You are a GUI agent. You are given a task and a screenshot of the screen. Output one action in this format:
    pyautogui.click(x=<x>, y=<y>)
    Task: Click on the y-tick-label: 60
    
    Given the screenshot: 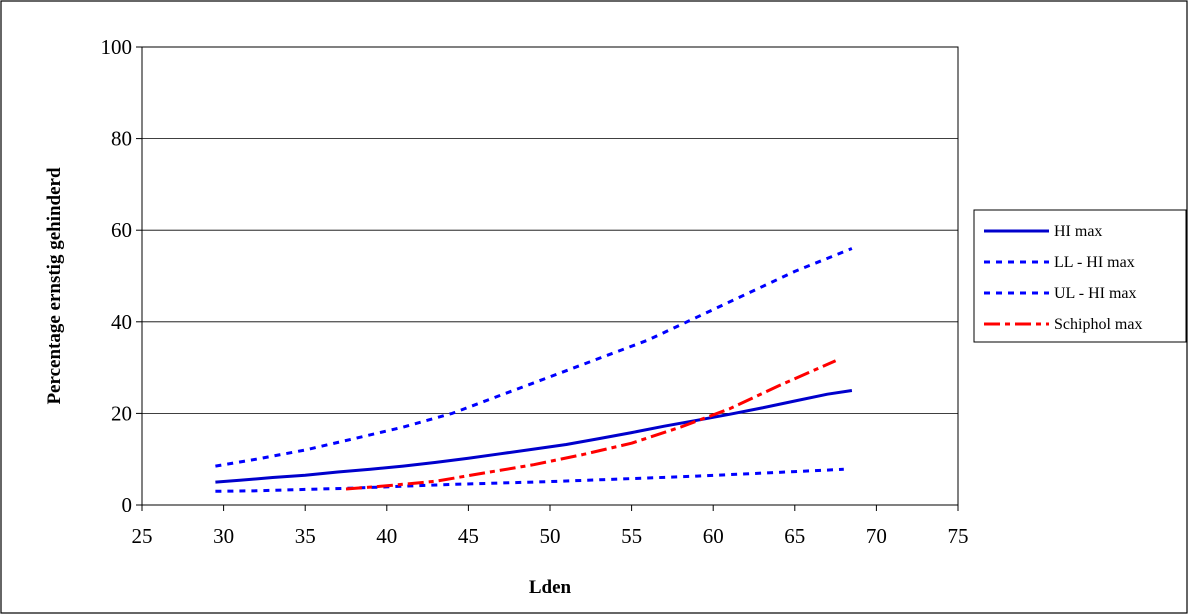 What is the action you would take?
    pyautogui.click(x=121, y=230)
    